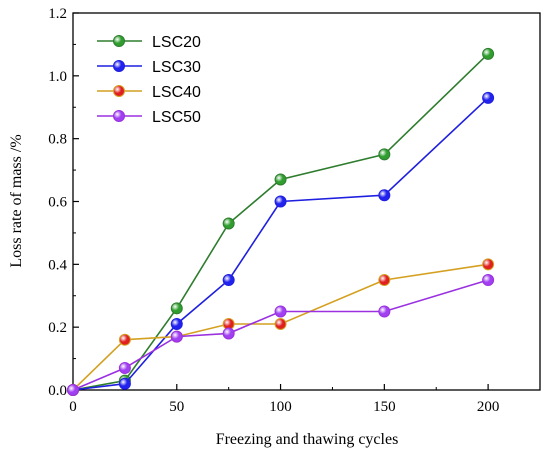 This screenshot has height=455, width=550. I want to click on y-tick-label: 0.8, so click(57, 140).